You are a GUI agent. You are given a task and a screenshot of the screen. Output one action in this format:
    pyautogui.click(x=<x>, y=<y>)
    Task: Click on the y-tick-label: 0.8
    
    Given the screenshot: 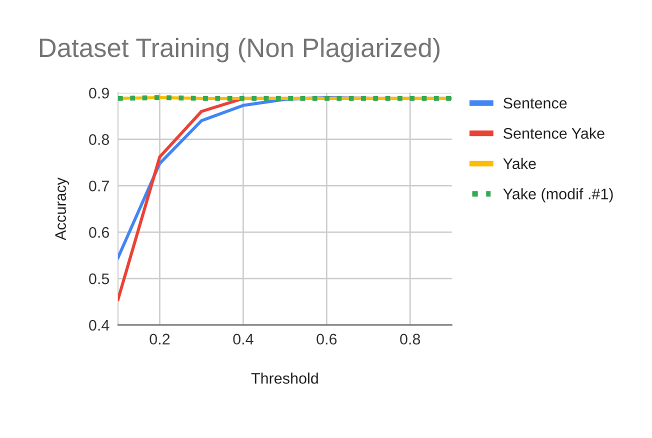 What is the action you would take?
    pyautogui.click(x=99, y=139)
    